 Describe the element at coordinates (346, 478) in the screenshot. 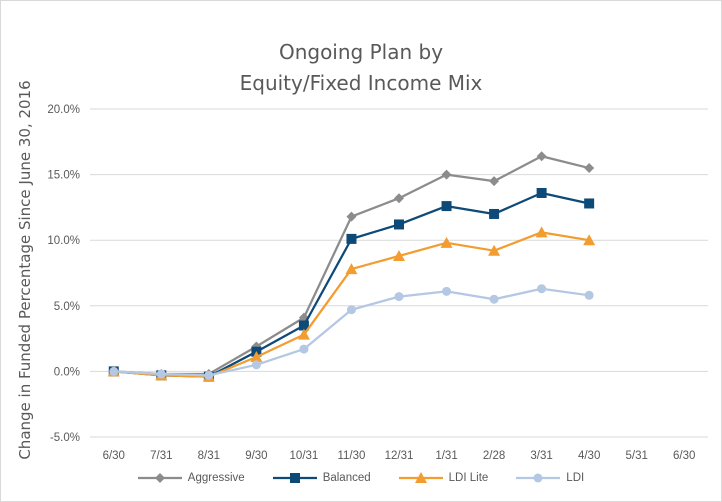

I see `legend-label: Balanced` at that location.